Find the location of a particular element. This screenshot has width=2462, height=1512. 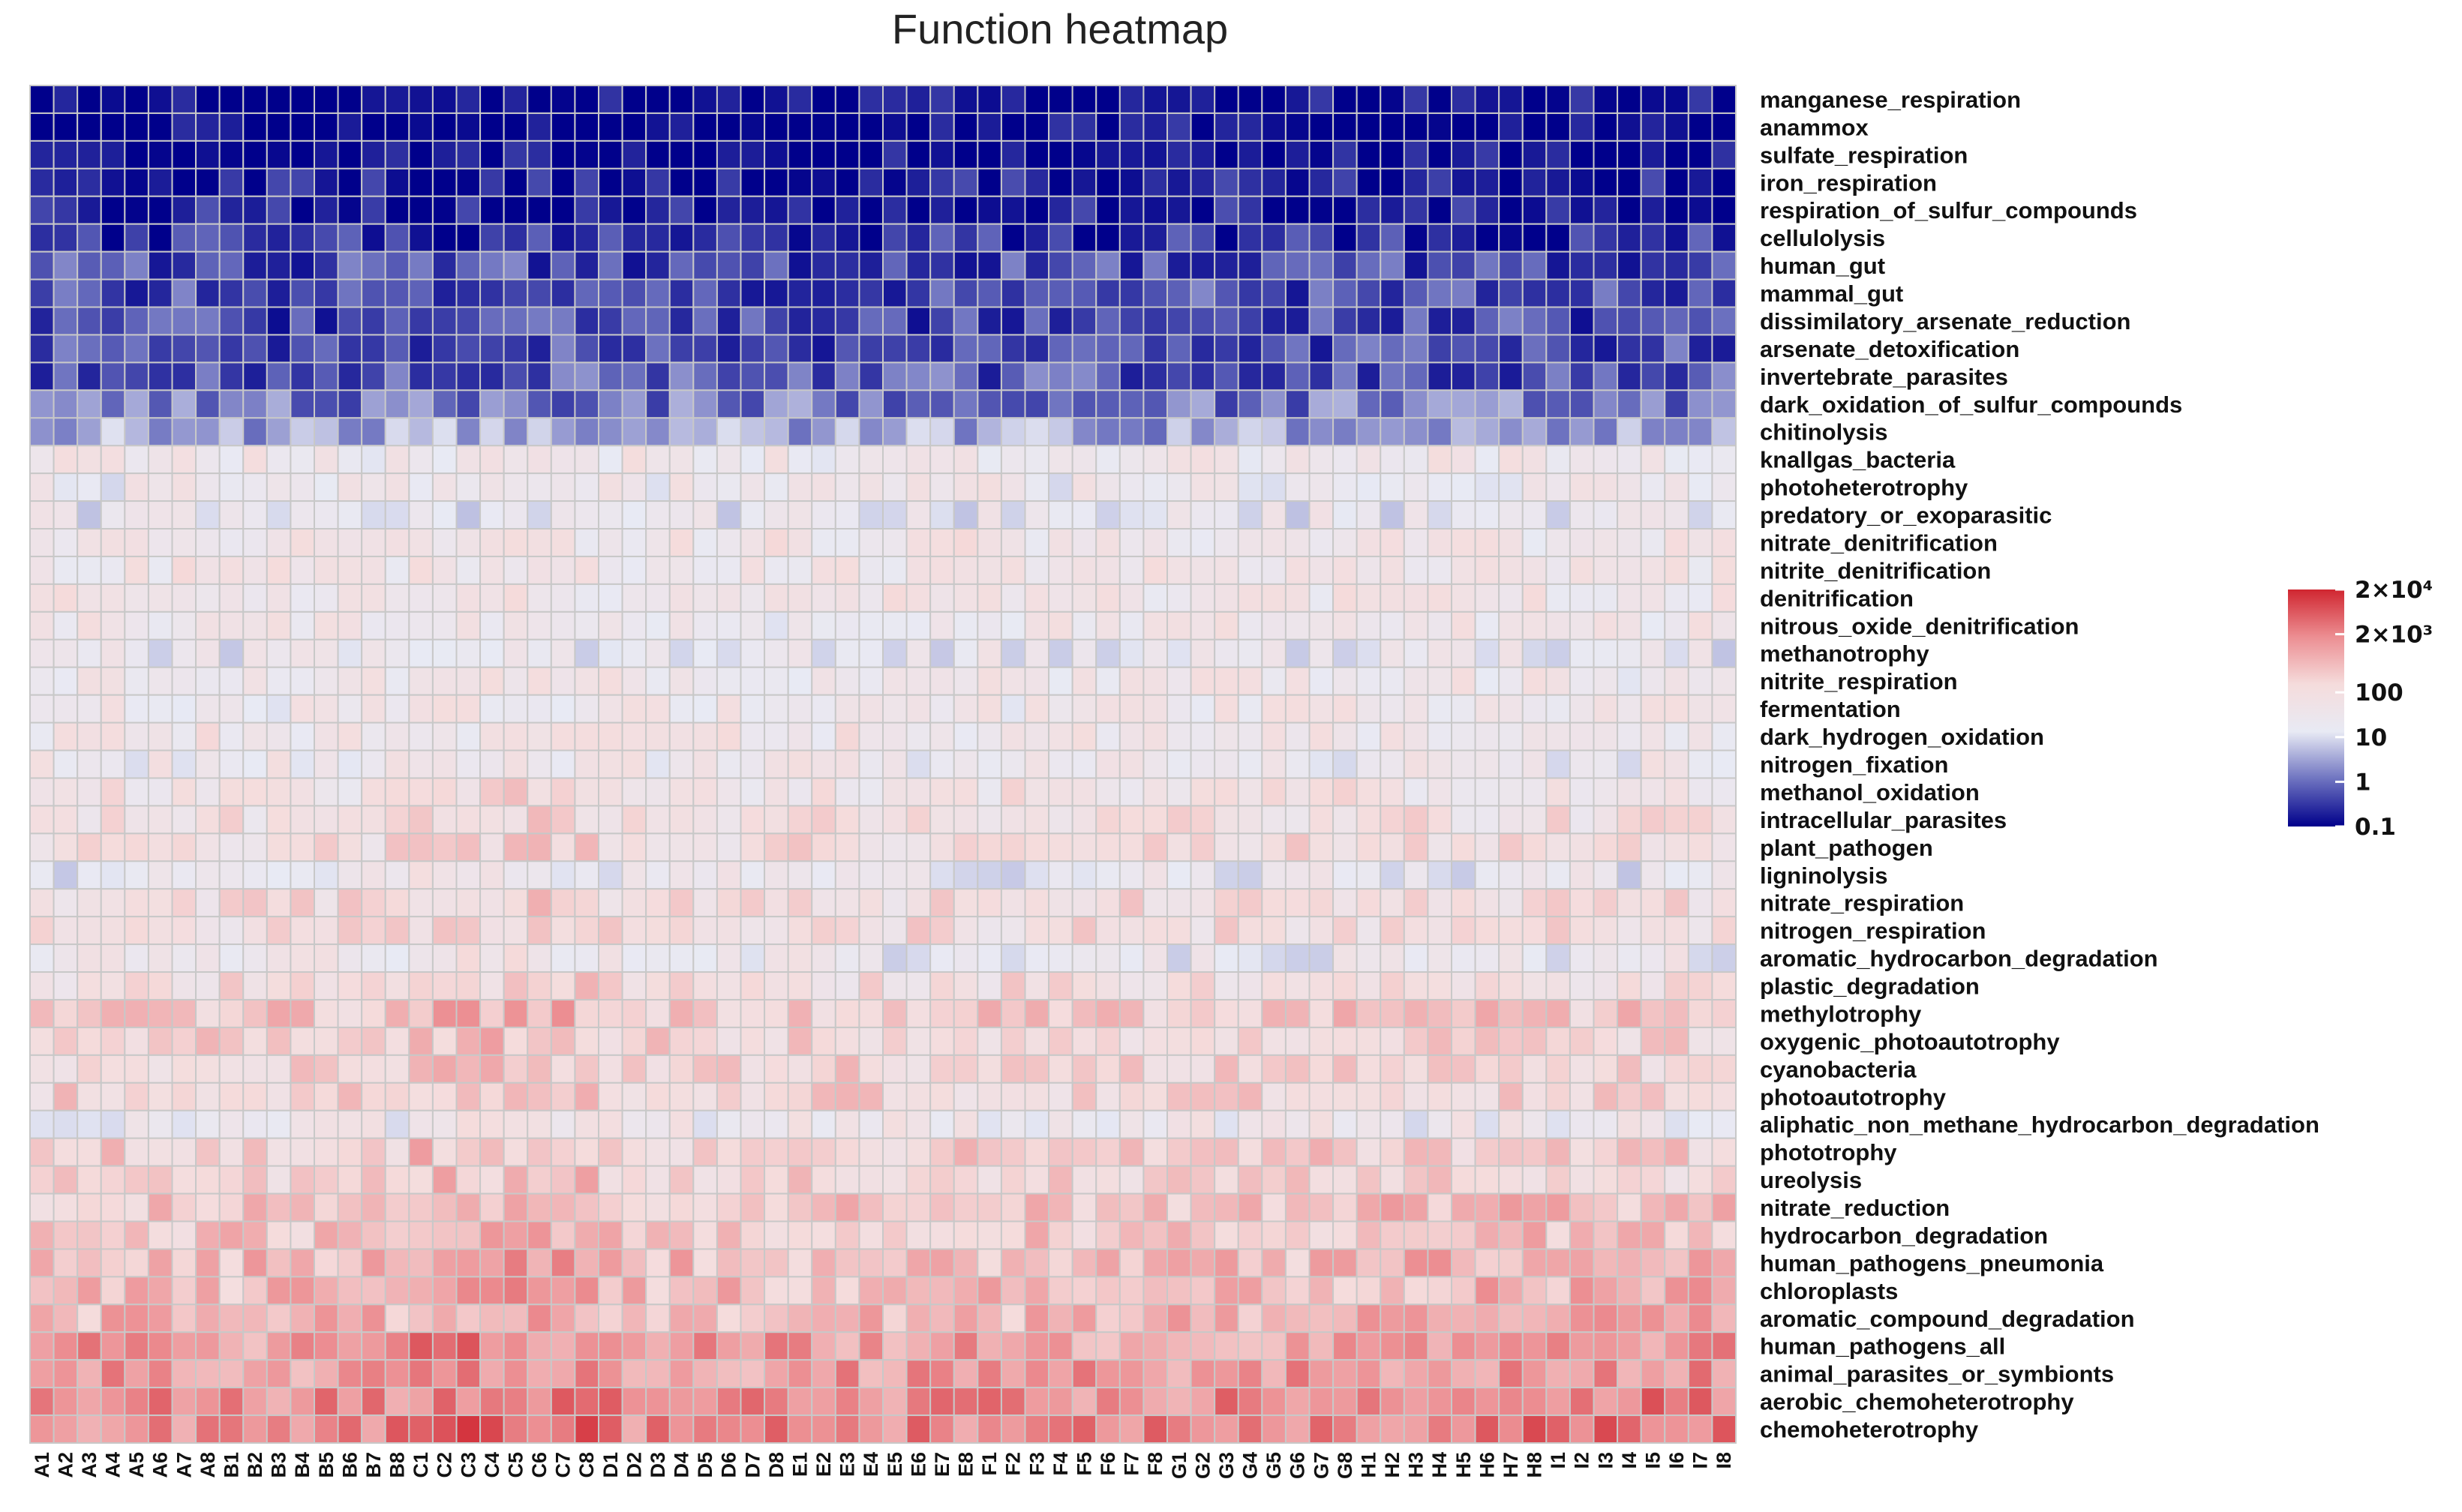

column-label: F4 is located at coordinates (1060, 1464).